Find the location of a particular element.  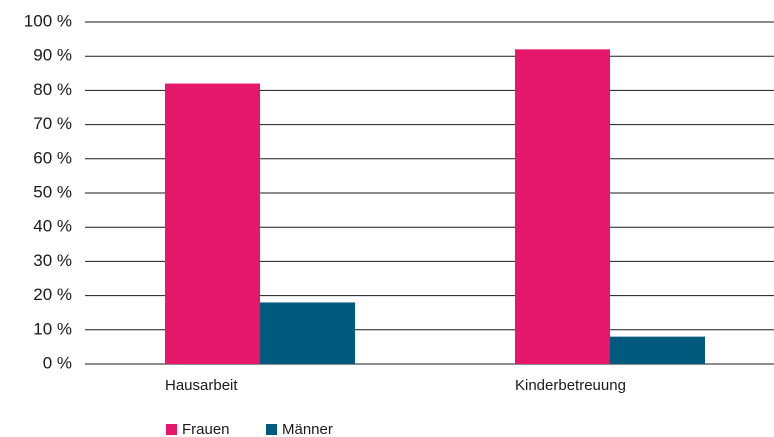

y-tick-label: 100 % is located at coordinates (48, 20).